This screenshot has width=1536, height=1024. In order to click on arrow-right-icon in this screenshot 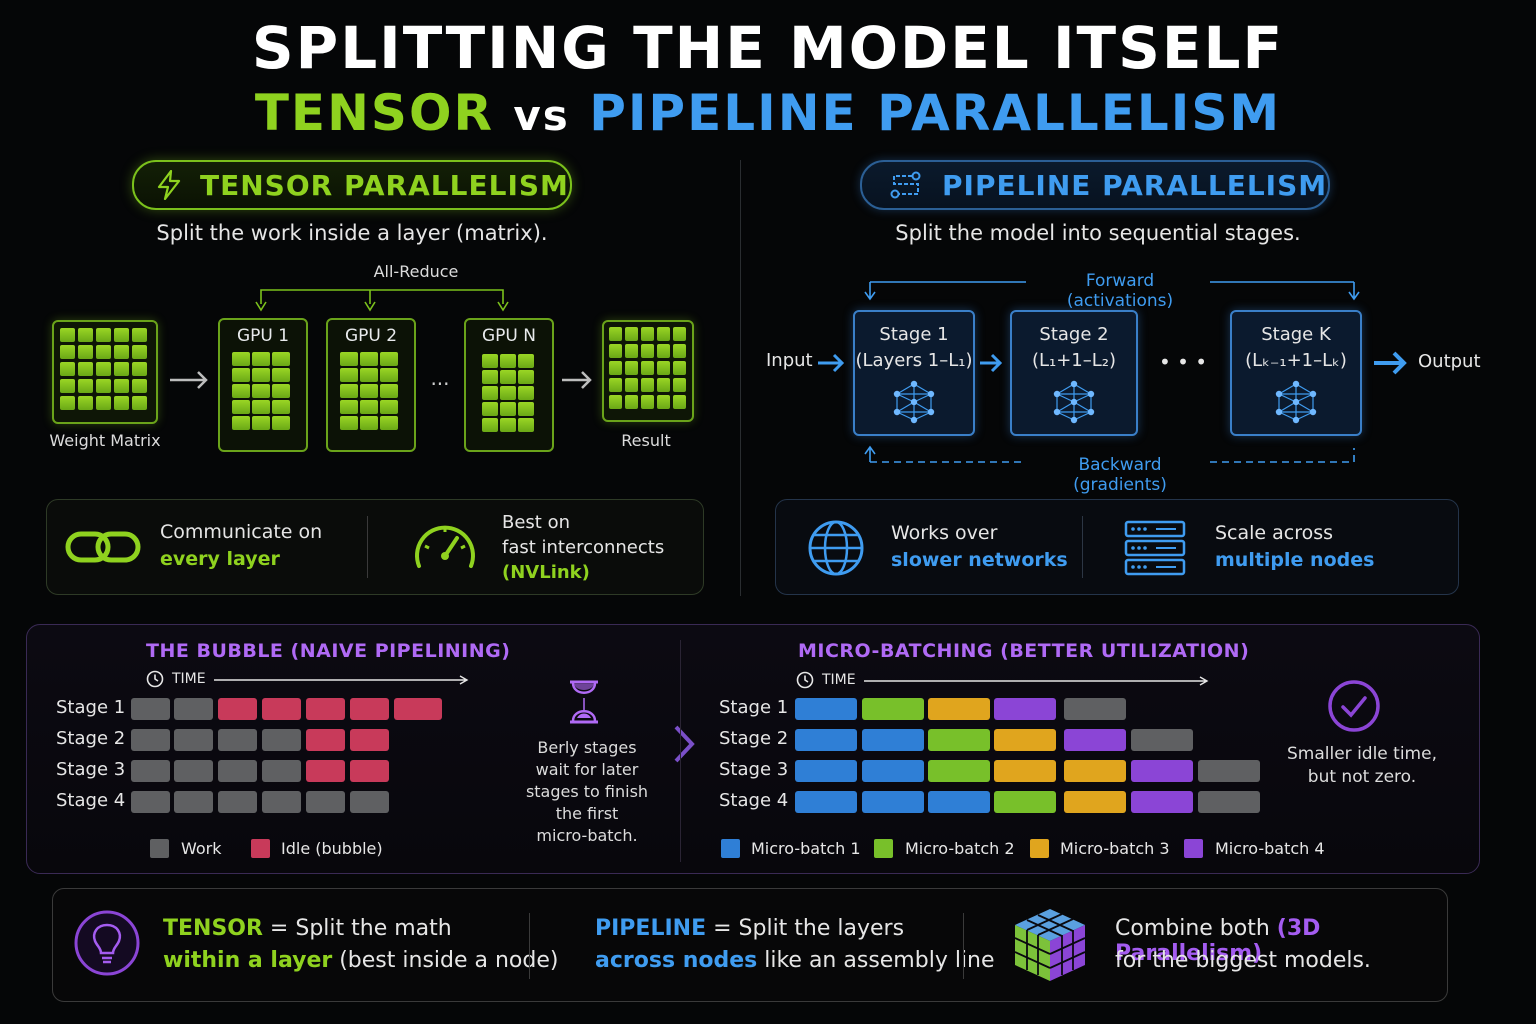, I will do `click(1390, 363)`.